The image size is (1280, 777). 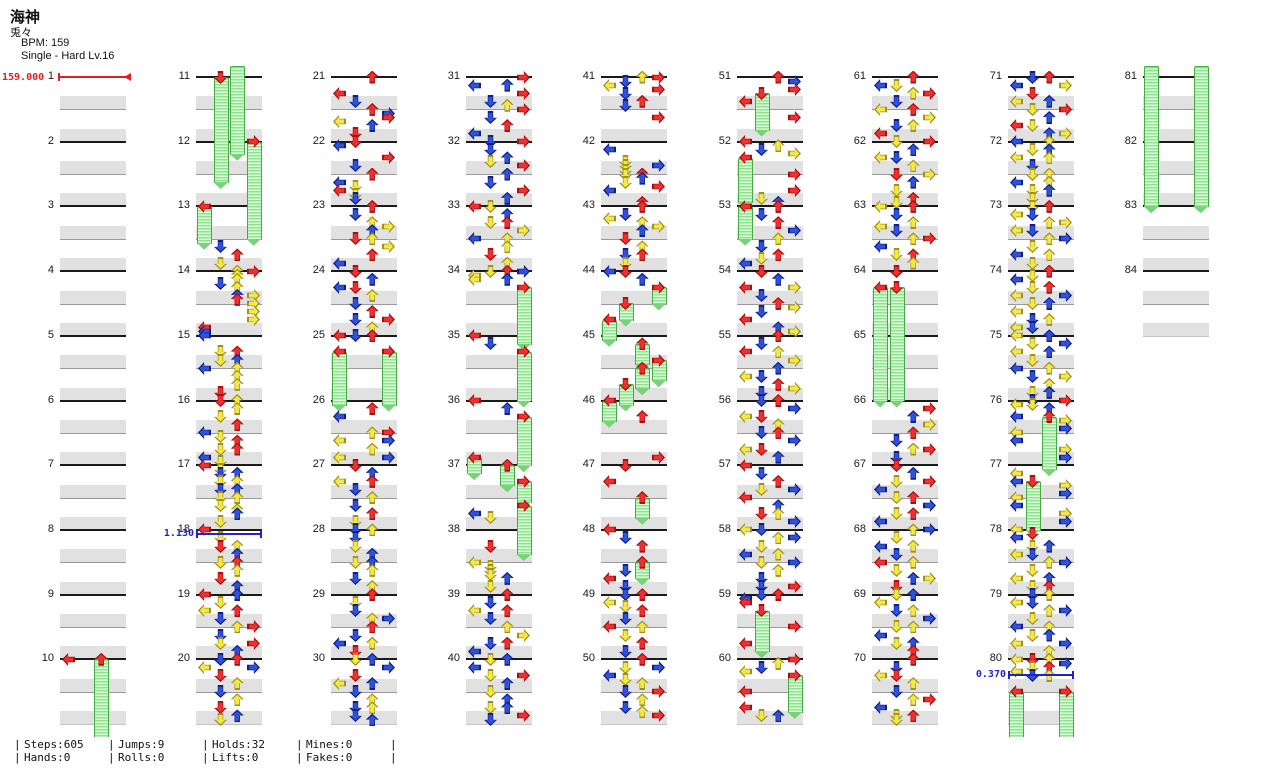 What do you see at coordinates (995, 270) in the screenshot?
I see `measure-number: 74` at bounding box center [995, 270].